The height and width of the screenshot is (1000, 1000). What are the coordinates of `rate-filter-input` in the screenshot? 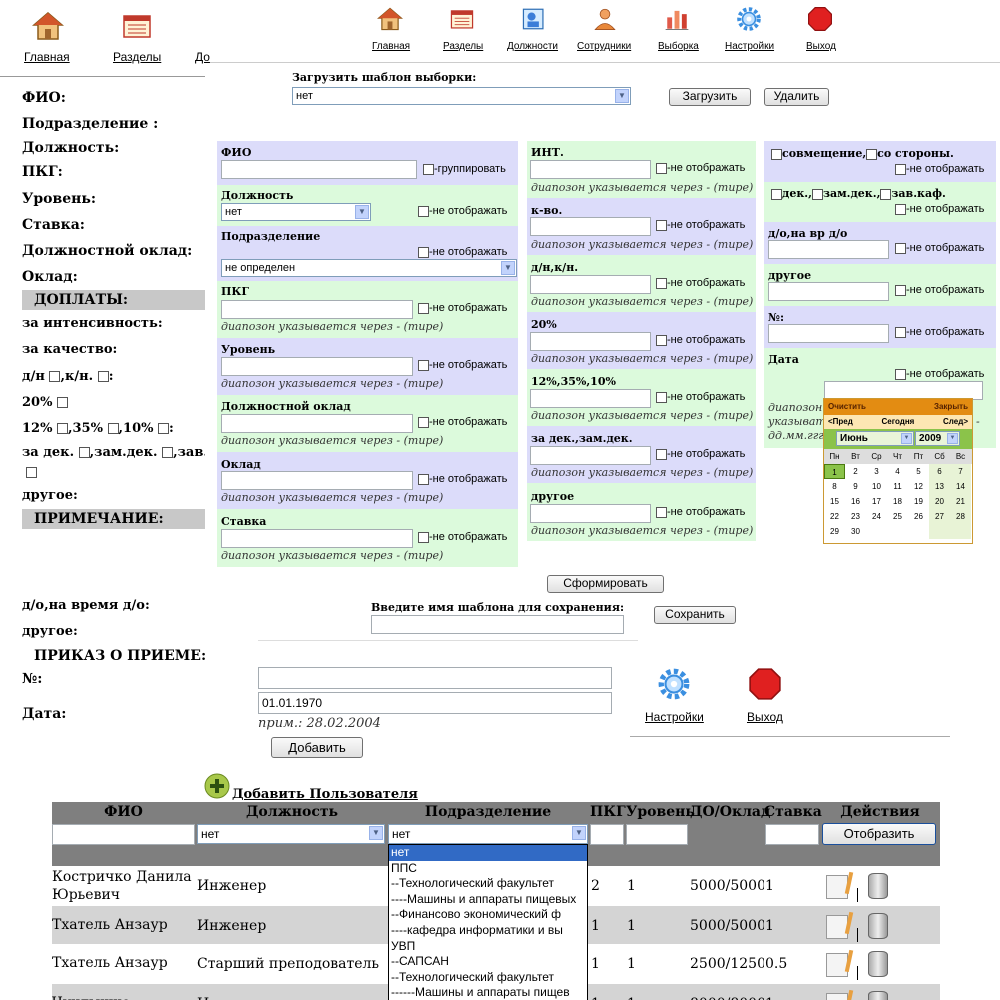 It's located at (317, 538).